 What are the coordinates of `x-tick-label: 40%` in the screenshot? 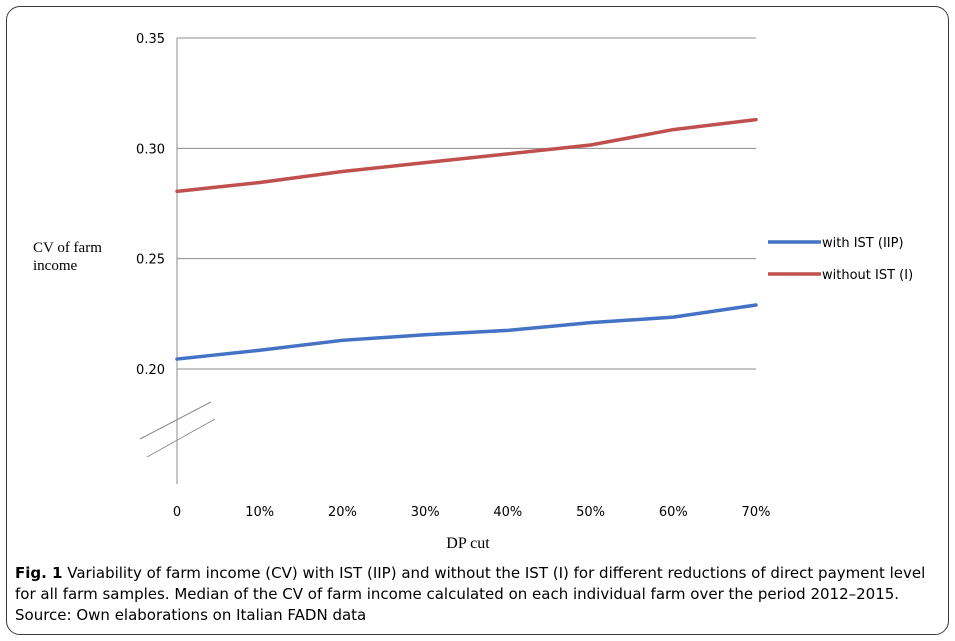 It's located at (507, 512).